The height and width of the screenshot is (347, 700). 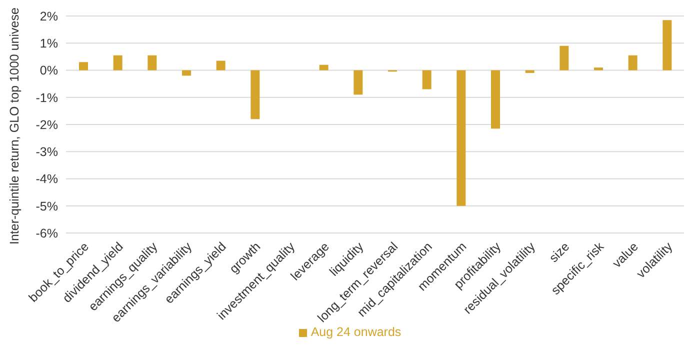 What do you see at coordinates (47, 233) in the screenshot?
I see `y-tick-label: -6%` at bounding box center [47, 233].